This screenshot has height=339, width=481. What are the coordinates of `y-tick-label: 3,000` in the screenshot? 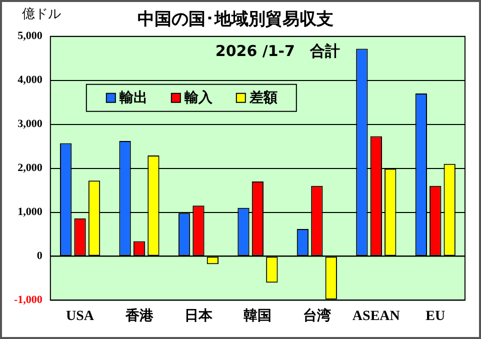 It's located at (30, 124).